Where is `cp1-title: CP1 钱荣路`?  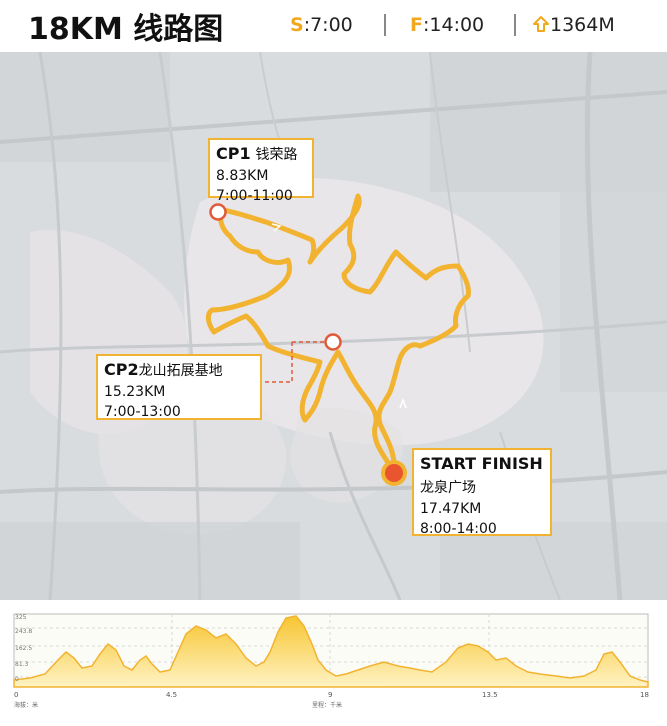 cp1-title: CP1 钱荣路 is located at coordinates (260, 154).